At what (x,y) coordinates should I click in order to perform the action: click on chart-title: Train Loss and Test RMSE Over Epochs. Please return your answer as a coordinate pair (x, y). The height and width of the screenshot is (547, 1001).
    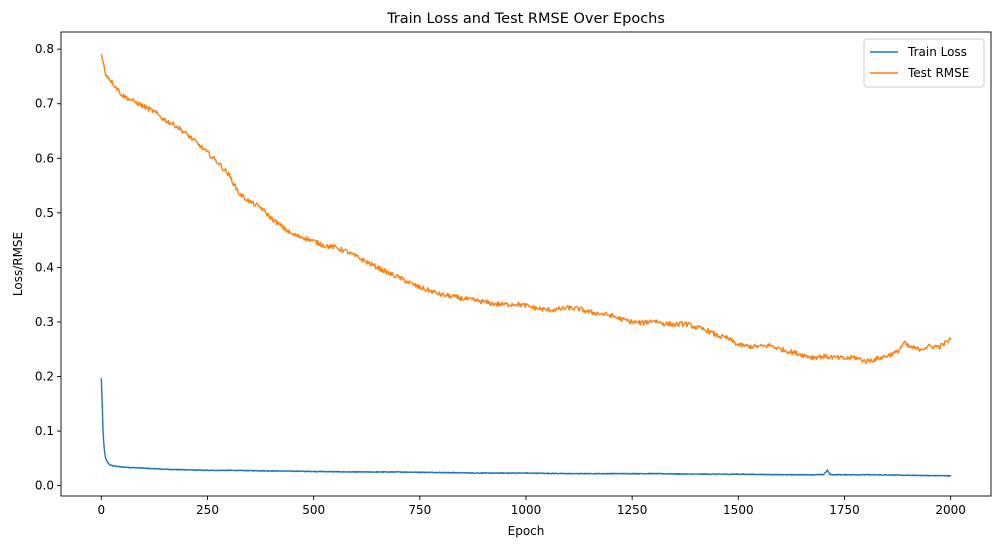
    Looking at the image, I should click on (525, 19).